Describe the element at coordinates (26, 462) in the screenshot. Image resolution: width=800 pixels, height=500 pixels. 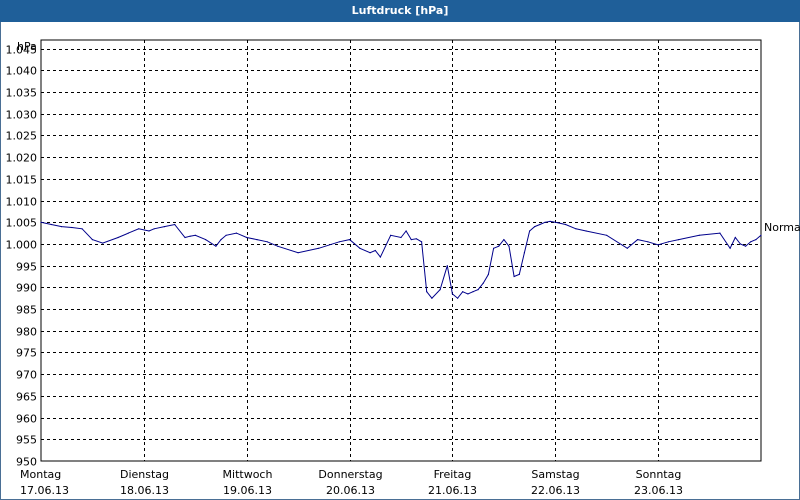
I see `y-tick-label: 950` at that location.